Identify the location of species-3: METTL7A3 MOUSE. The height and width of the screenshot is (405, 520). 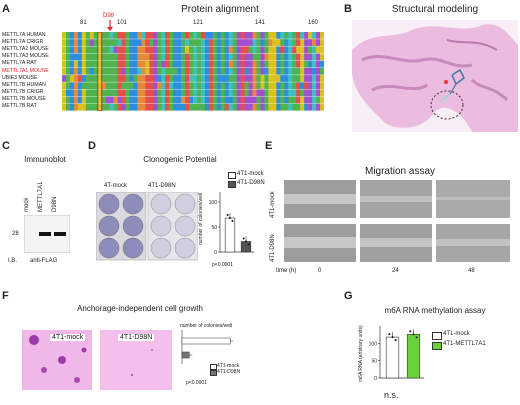
(25, 56).